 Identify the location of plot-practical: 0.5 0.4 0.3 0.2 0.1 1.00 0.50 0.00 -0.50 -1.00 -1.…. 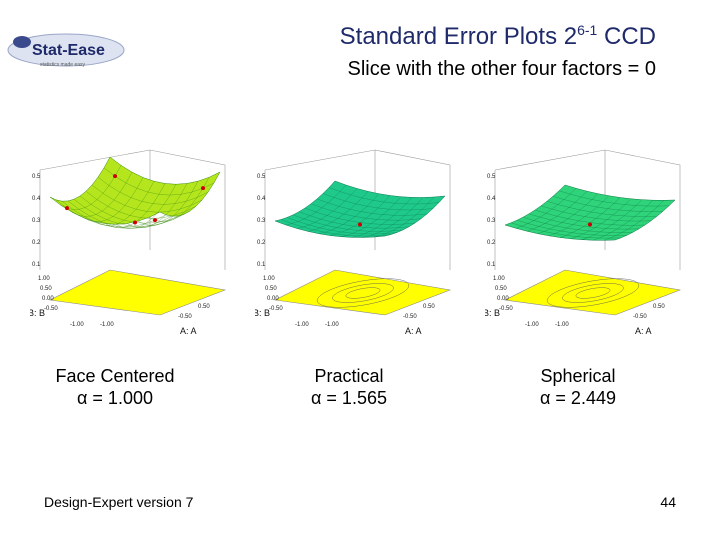
(354, 240).